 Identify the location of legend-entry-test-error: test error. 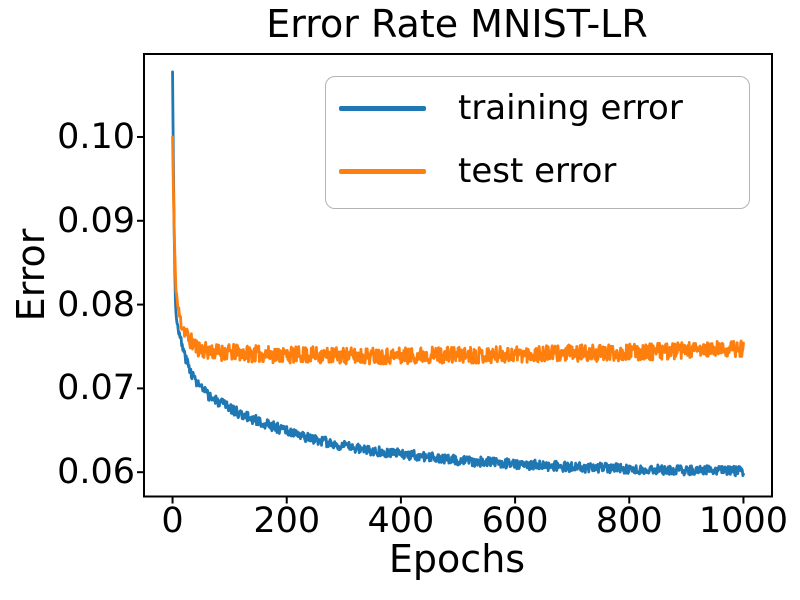
(537, 171).